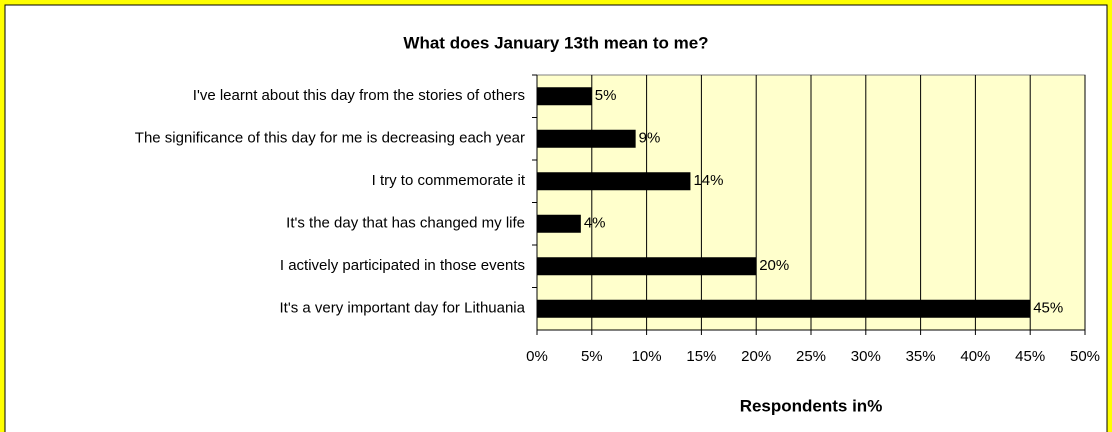 The height and width of the screenshot is (432, 1112). Describe the element at coordinates (701, 356) in the screenshot. I see `x-tick-label: 15%` at that location.